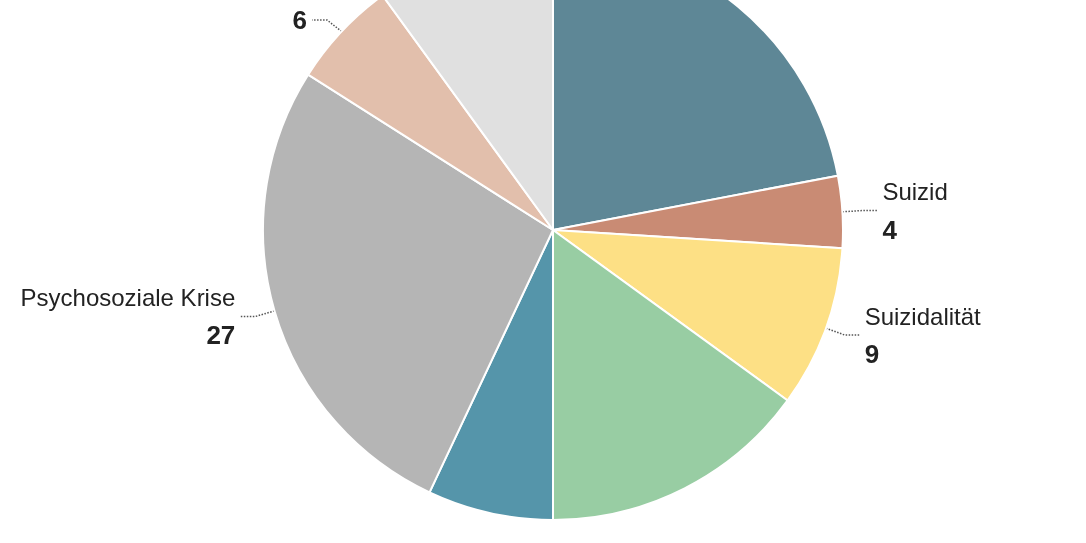 The width and height of the screenshot is (1086, 543). Describe the element at coordinates (872, 354) in the screenshot. I see `data-label: 9` at that location.